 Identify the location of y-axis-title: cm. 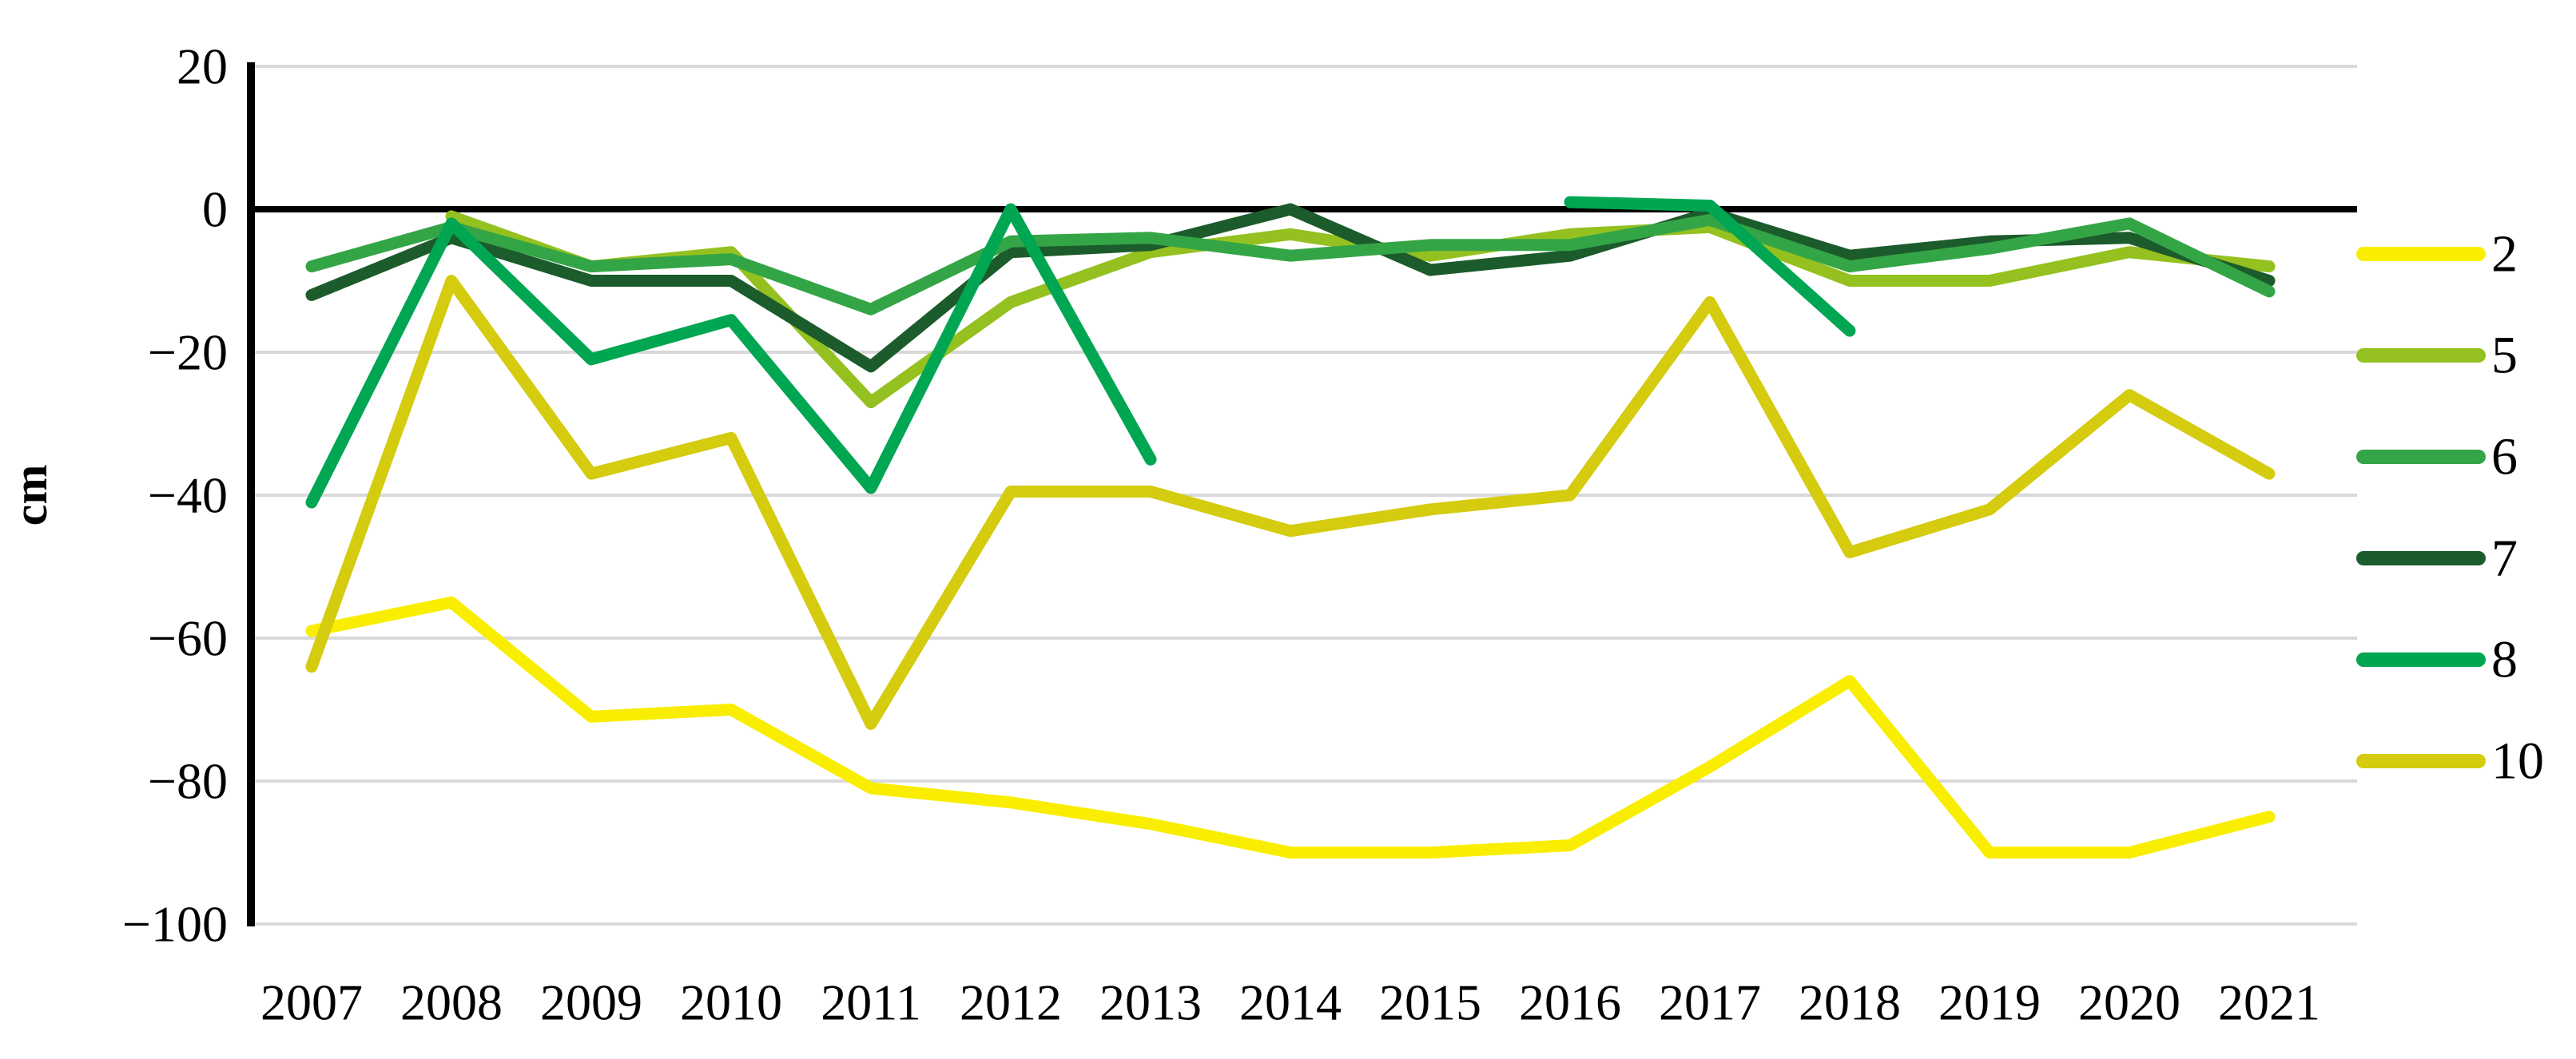
(30, 495).